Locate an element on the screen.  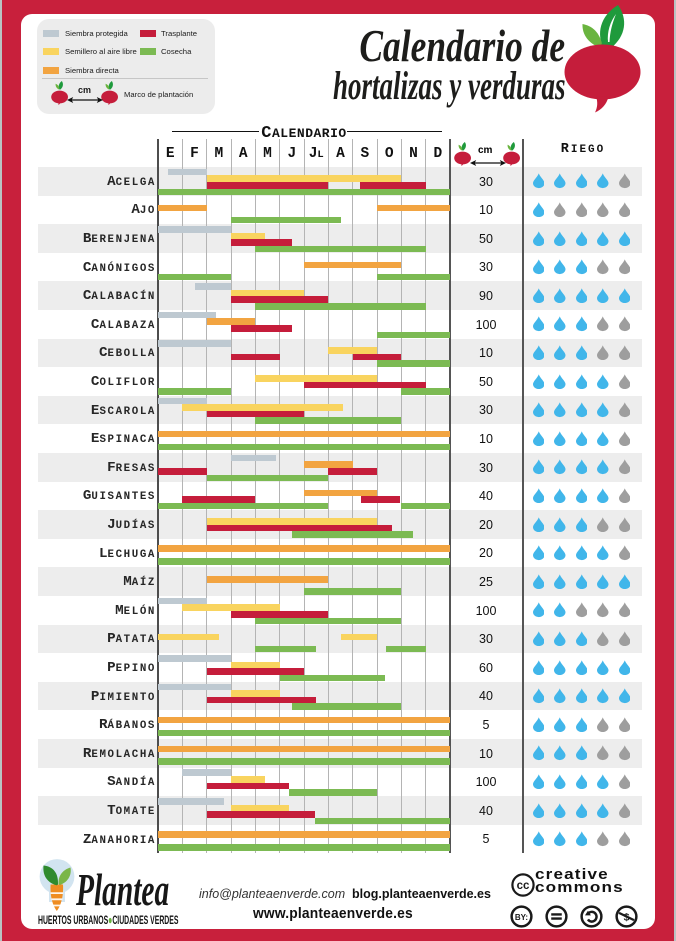
svg-text: BY: is located at coordinates (521, 917).